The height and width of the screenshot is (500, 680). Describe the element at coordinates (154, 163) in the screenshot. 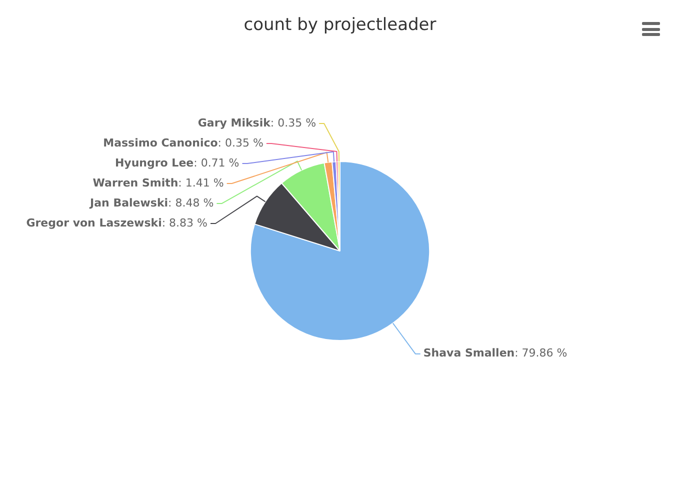

I see `slice-label: Hyungro Lee` at that location.